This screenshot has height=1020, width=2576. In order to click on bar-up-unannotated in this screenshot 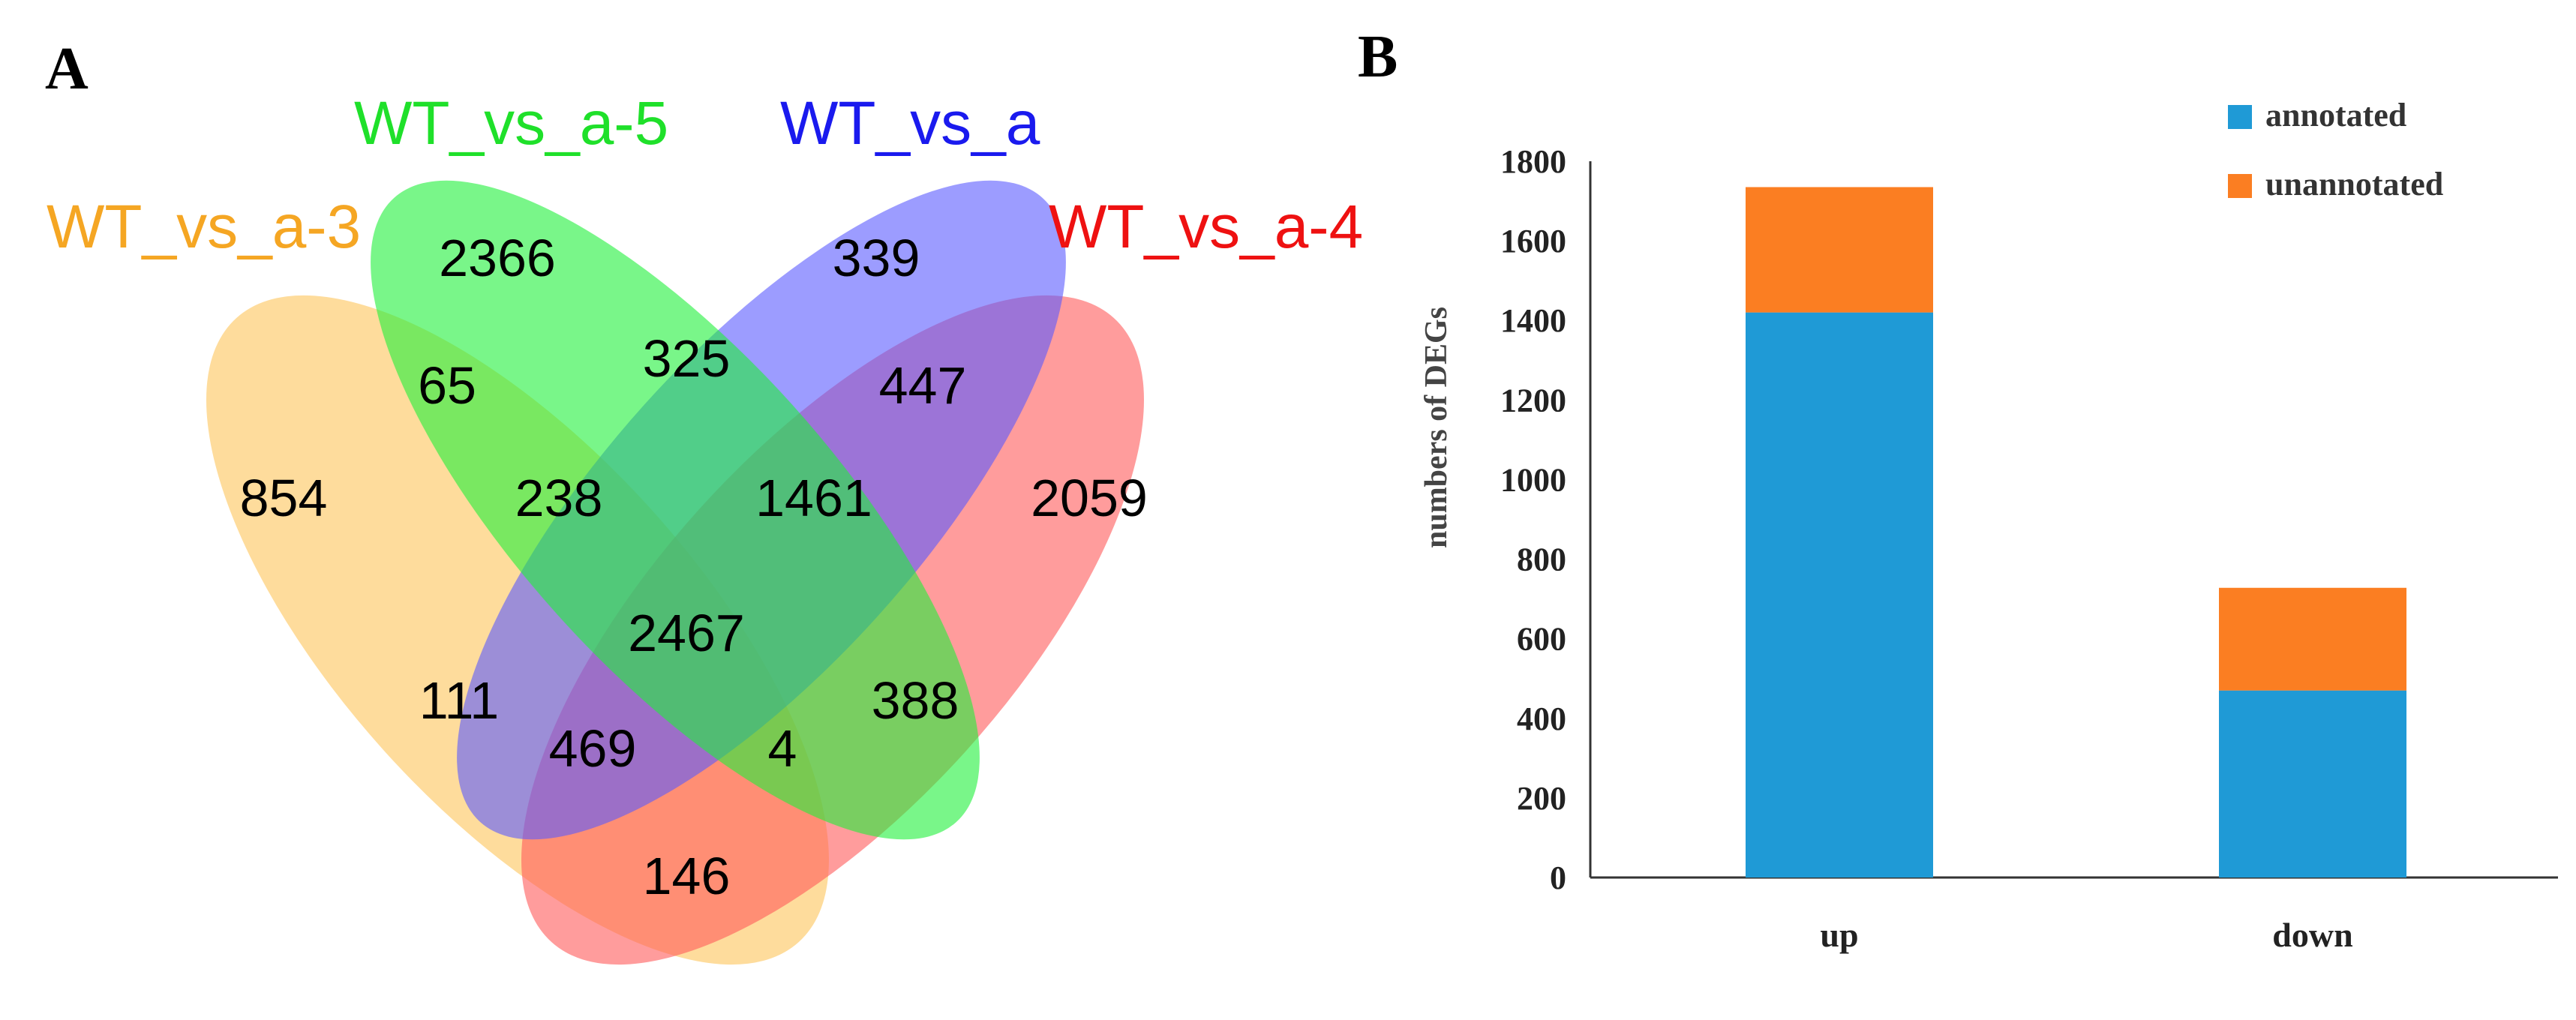, I will do `click(1839, 250)`.